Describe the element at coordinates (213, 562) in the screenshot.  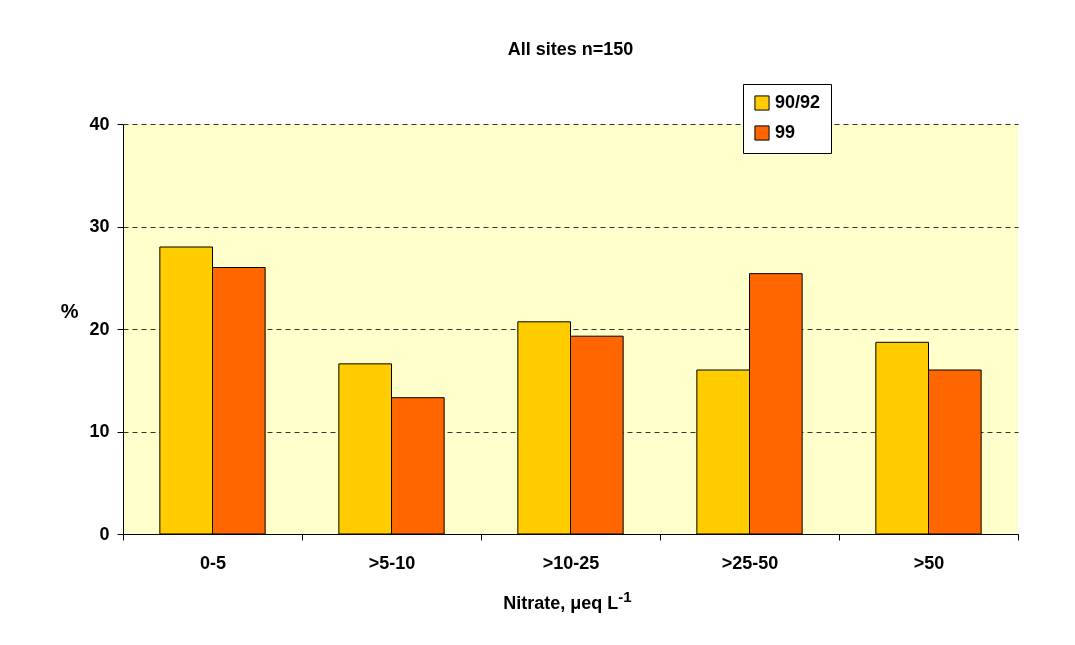
I see `x-tick-label: 0-5` at that location.